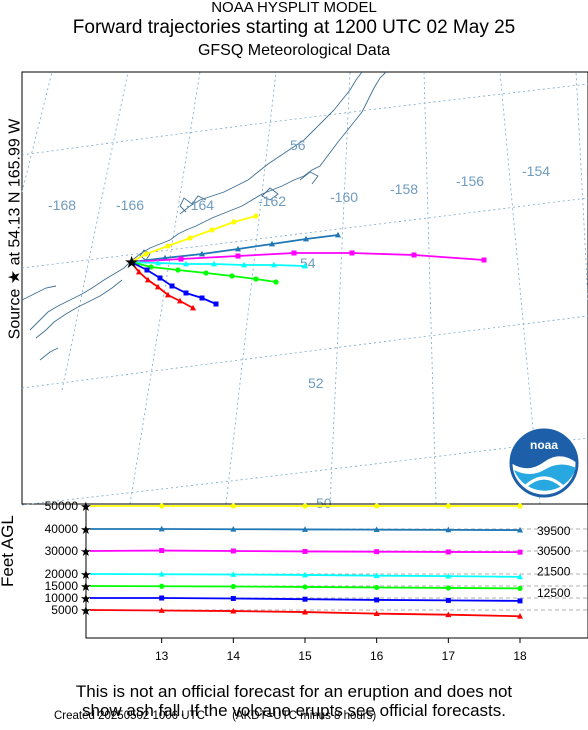 Image resolution: width=588 pixels, height=730 pixels. What do you see at coordinates (272, 201) in the screenshot?
I see `lon-label-162: -162` at bounding box center [272, 201].